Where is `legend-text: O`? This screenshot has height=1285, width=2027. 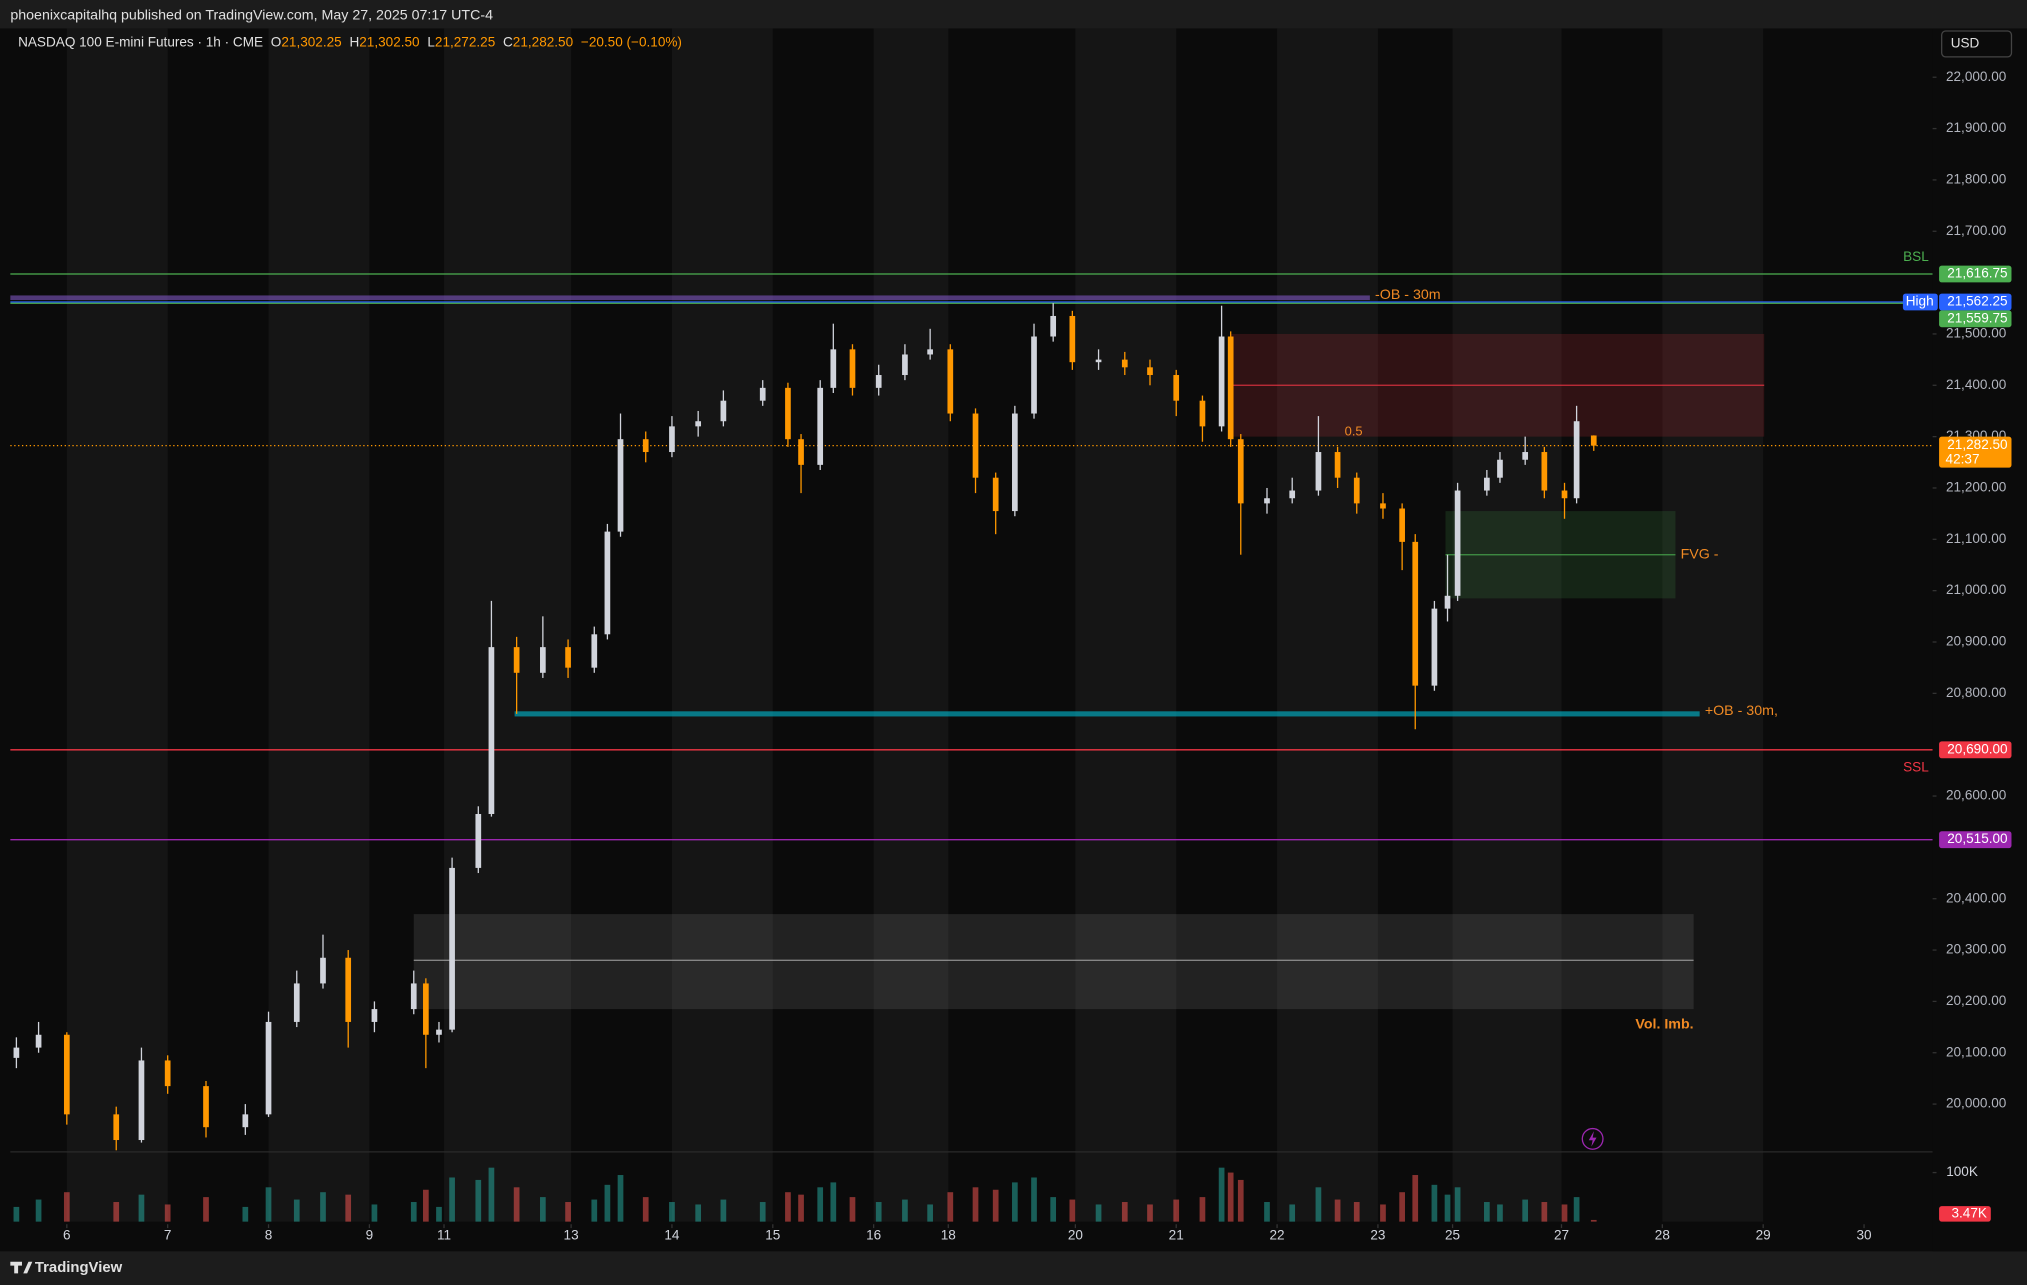 legend-text: O is located at coordinates (276, 41).